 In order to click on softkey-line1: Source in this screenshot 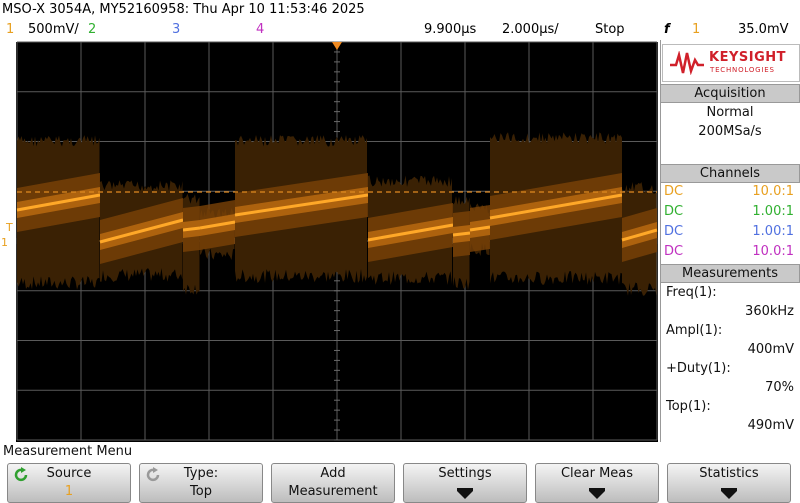, I will do `click(69, 473)`.